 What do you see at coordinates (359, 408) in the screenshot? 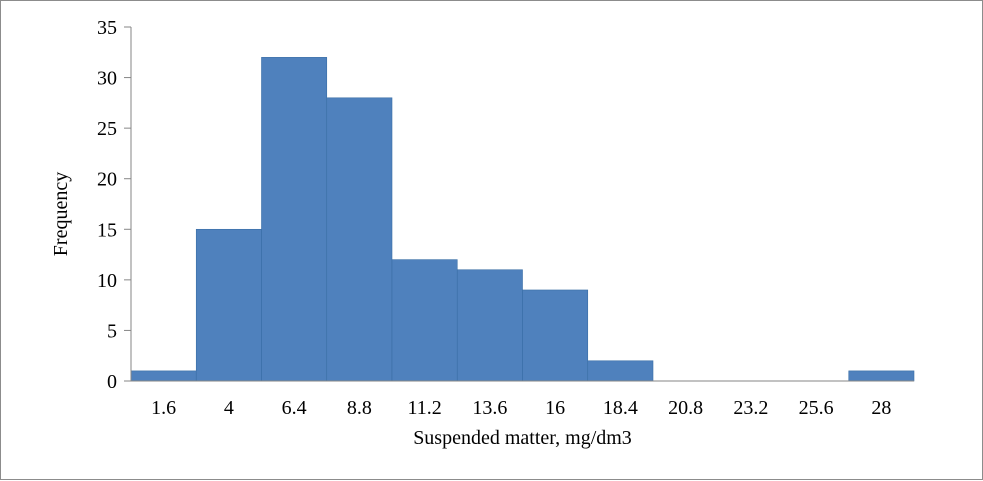
I see `x-tick-label: 8.8` at bounding box center [359, 408].